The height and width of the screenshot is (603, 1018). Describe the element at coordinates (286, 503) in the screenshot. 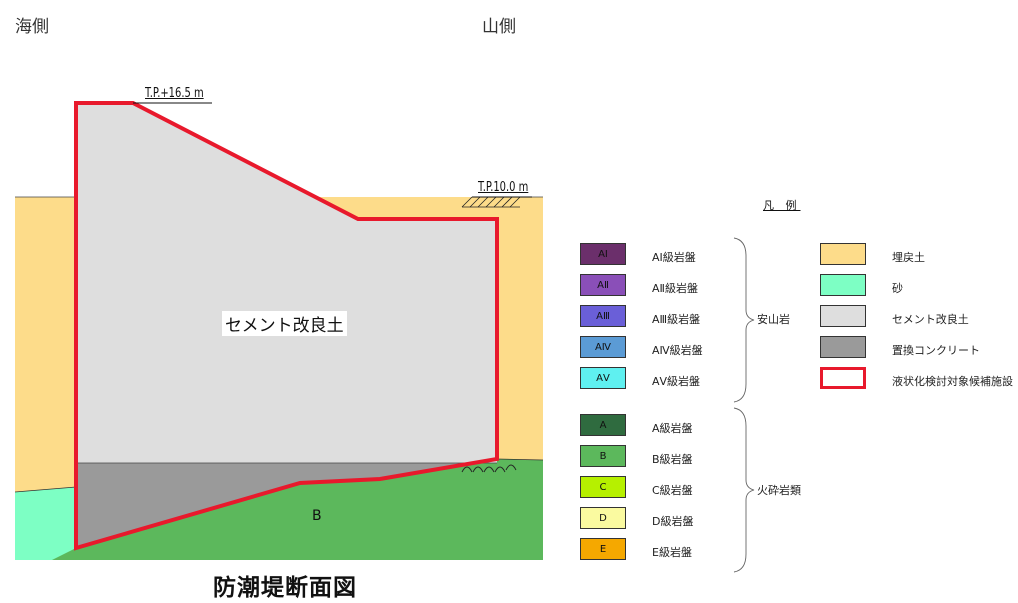

I see `replacement-concrete-area` at that location.